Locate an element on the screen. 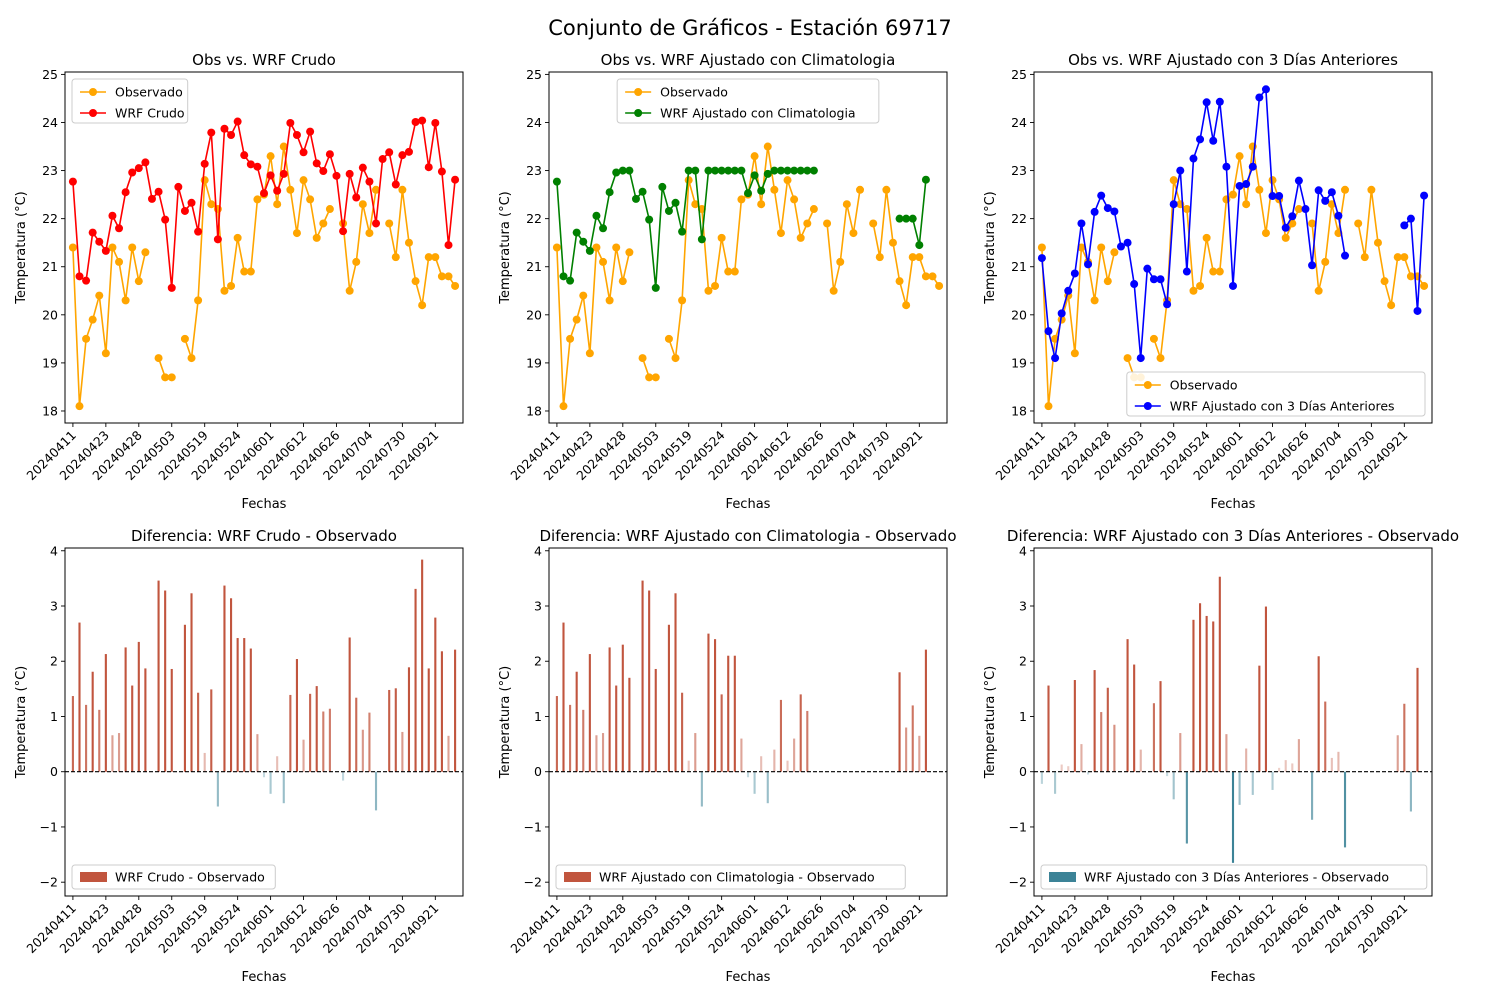 Image resolution: width=1500 pixels, height=1004 pixels. figure-title: Conjunto de Gráficos - Estación 69717 is located at coordinates (750, 28).